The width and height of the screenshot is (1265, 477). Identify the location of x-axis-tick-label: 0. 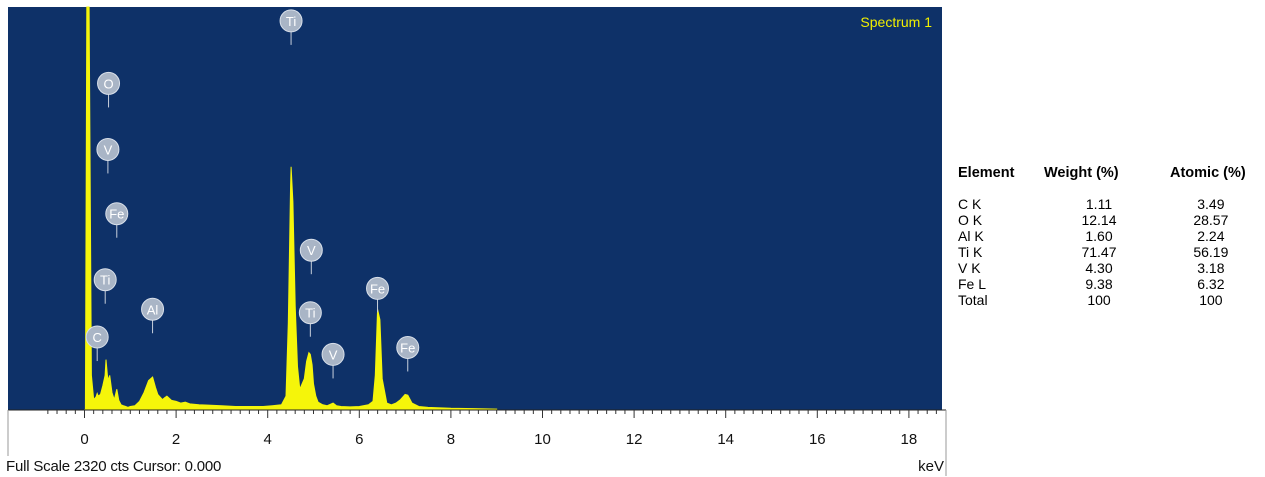
(84, 439).